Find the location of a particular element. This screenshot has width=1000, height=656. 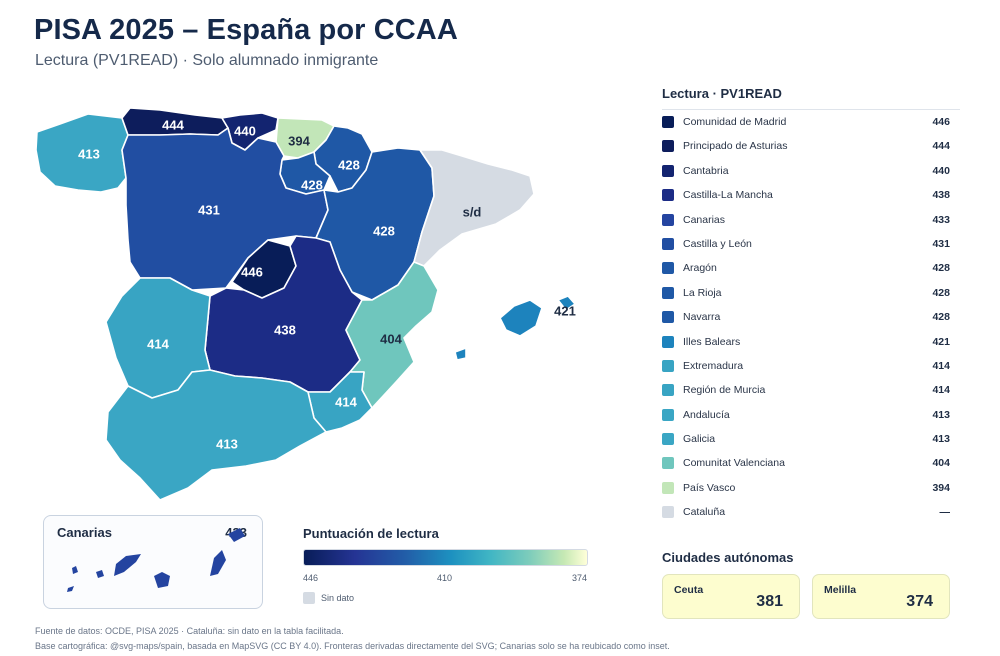

canarias-inset: Canarias 433 is located at coordinates (153, 562).